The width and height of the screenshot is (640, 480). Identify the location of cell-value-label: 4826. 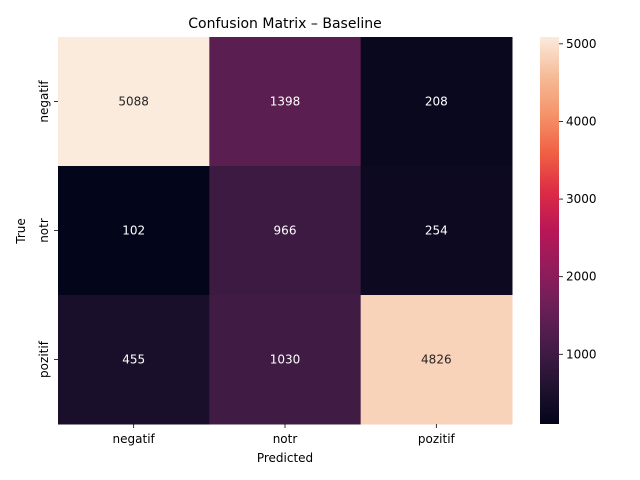
(436, 360).